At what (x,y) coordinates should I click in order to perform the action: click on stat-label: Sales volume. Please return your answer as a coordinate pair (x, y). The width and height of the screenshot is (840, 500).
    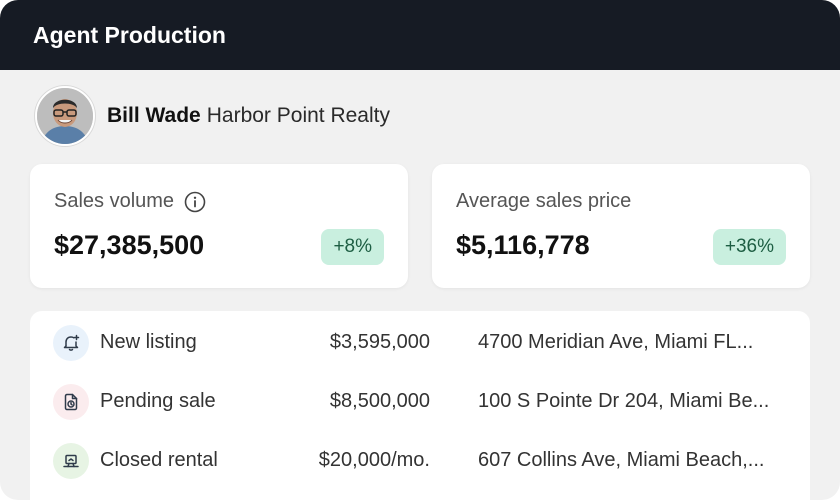
    Looking at the image, I should click on (130, 201).